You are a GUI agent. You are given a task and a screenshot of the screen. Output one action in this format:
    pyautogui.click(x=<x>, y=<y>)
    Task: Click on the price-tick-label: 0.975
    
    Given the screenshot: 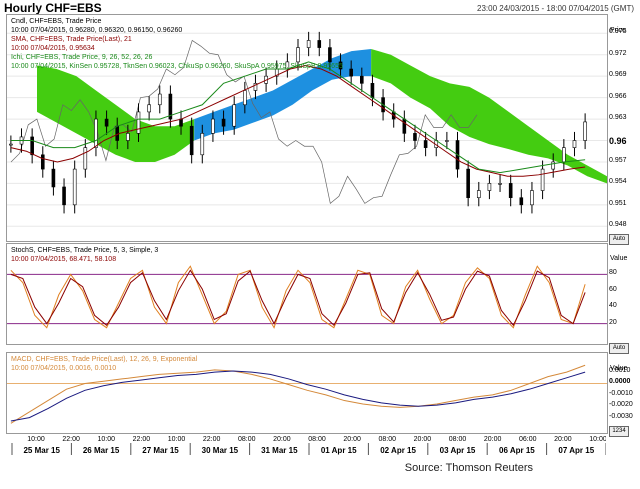 What is the action you would take?
    pyautogui.click(x=618, y=32)
    